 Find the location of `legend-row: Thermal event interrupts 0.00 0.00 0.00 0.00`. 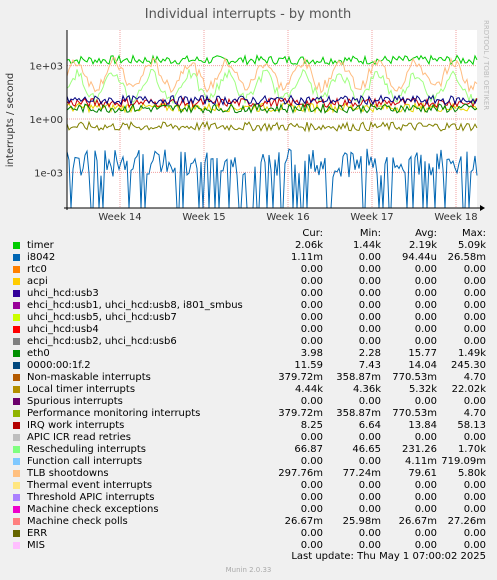

legend-row: Thermal event interrupts 0.00 0.00 0.00 0.00 is located at coordinates (248, 486).